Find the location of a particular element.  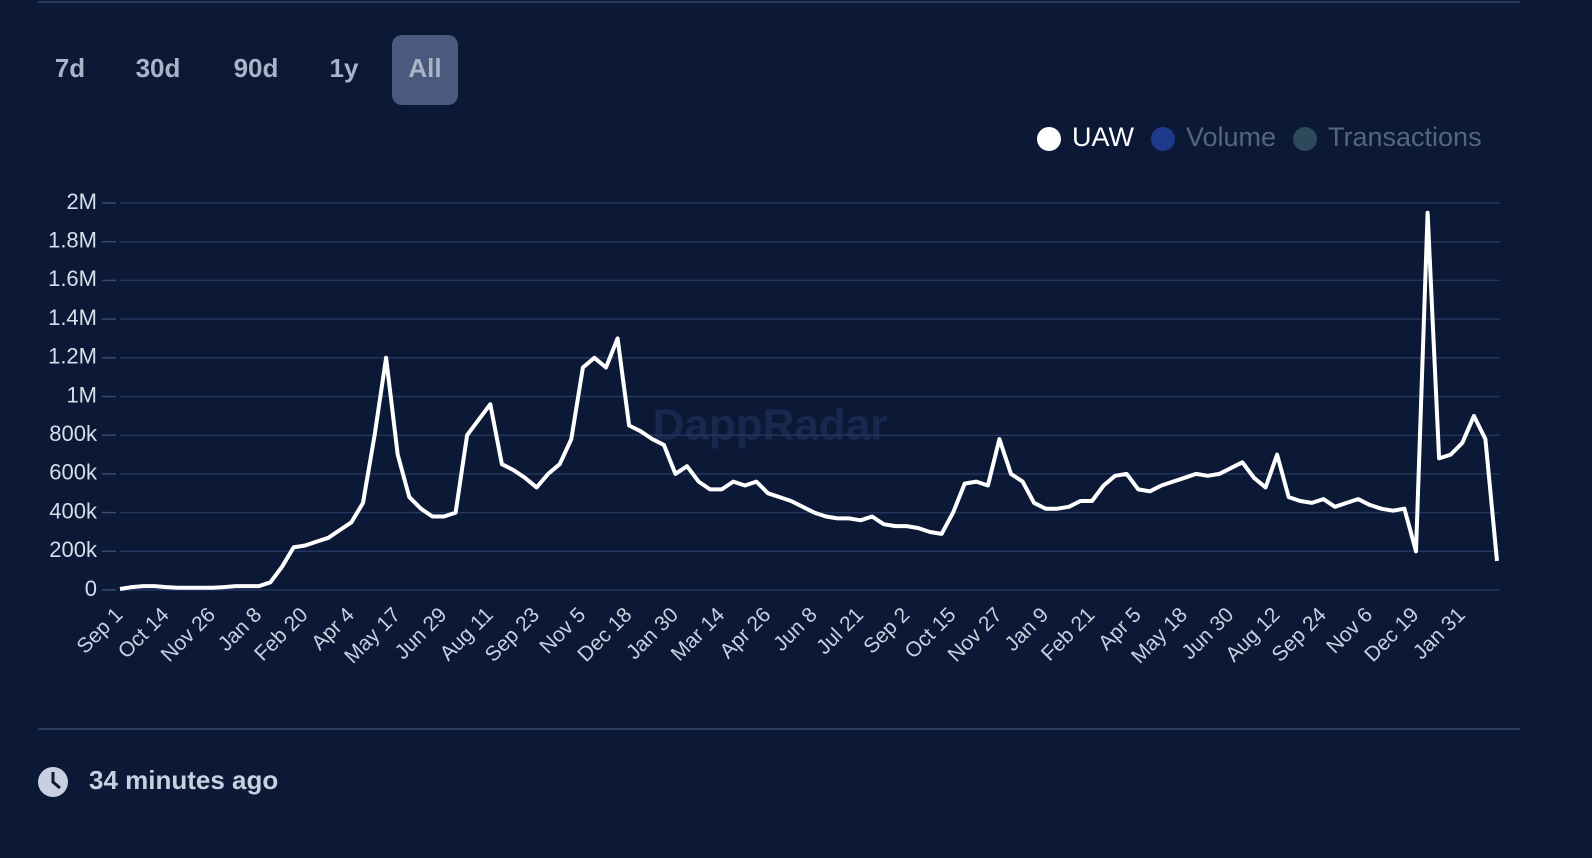

y-tick-label: 0 is located at coordinates (91, 588).